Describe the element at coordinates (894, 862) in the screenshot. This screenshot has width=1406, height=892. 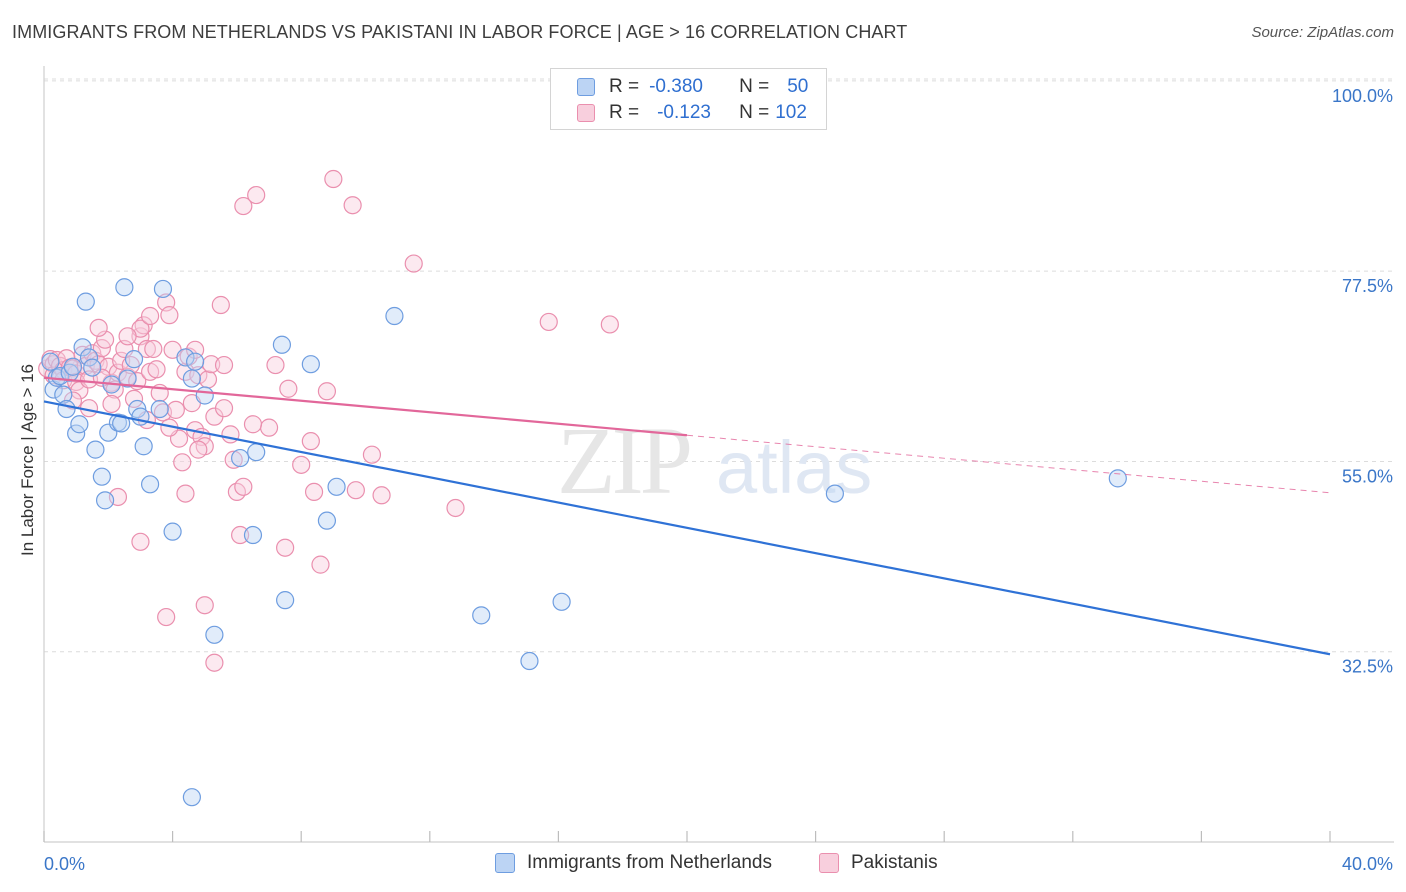
I see `pakistanis-legend-label: Pakistanis` at that location.